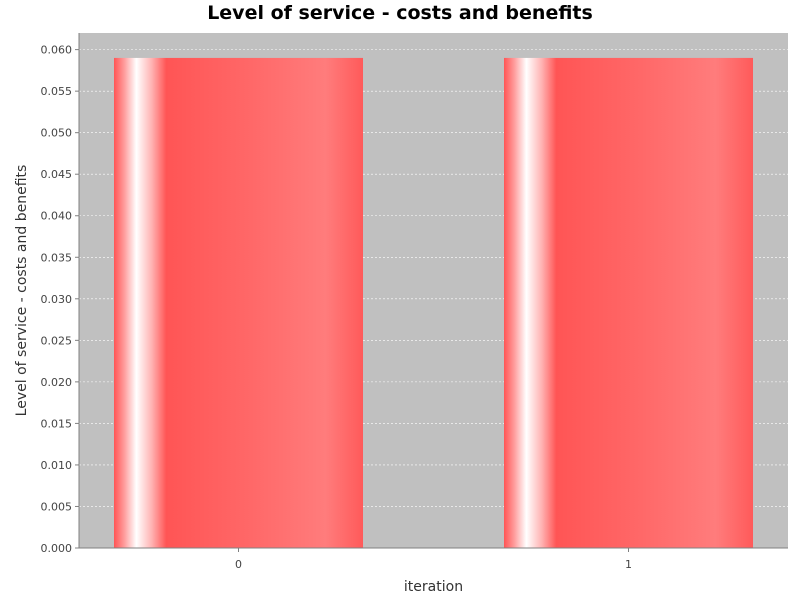  What do you see at coordinates (57, 506) in the screenshot?
I see `y-tick-label: 0.005` at bounding box center [57, 506].